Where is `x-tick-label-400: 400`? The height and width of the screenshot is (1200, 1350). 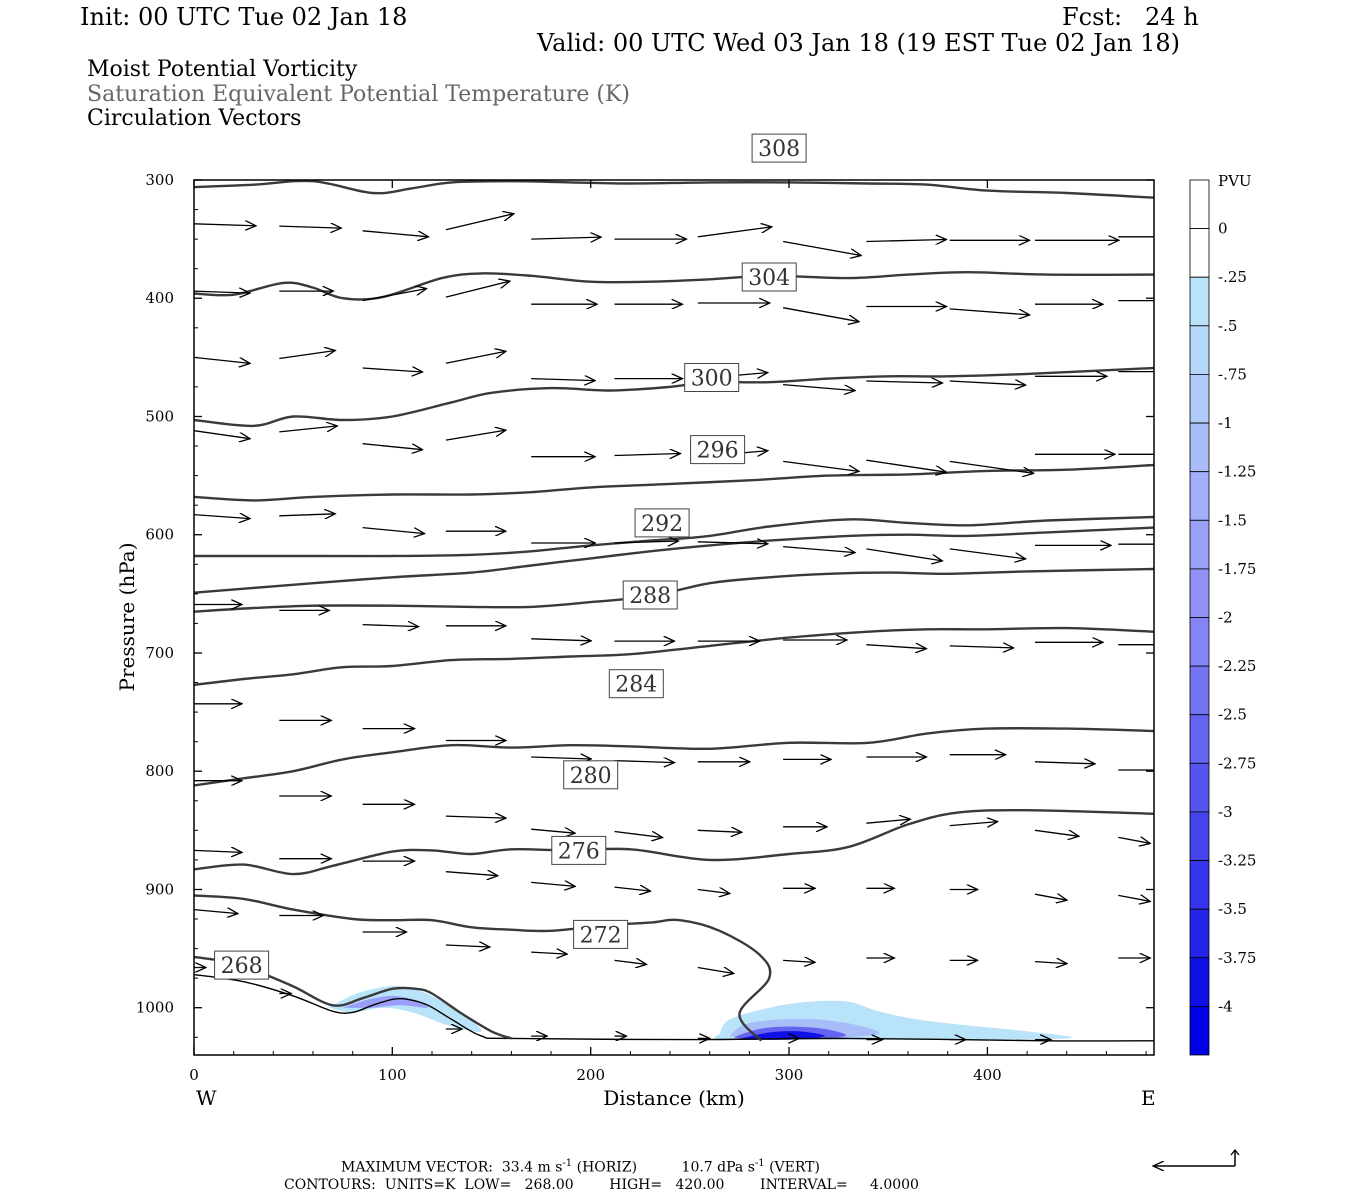 x-tick-label-400: 400 is located at coordinates (987, 1075).